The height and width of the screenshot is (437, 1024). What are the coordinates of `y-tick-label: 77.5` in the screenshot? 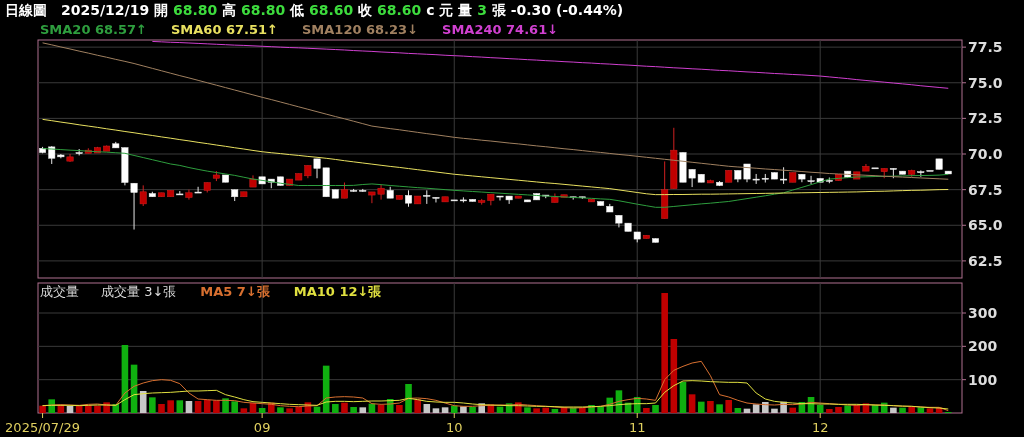 It's located at (985, 47).